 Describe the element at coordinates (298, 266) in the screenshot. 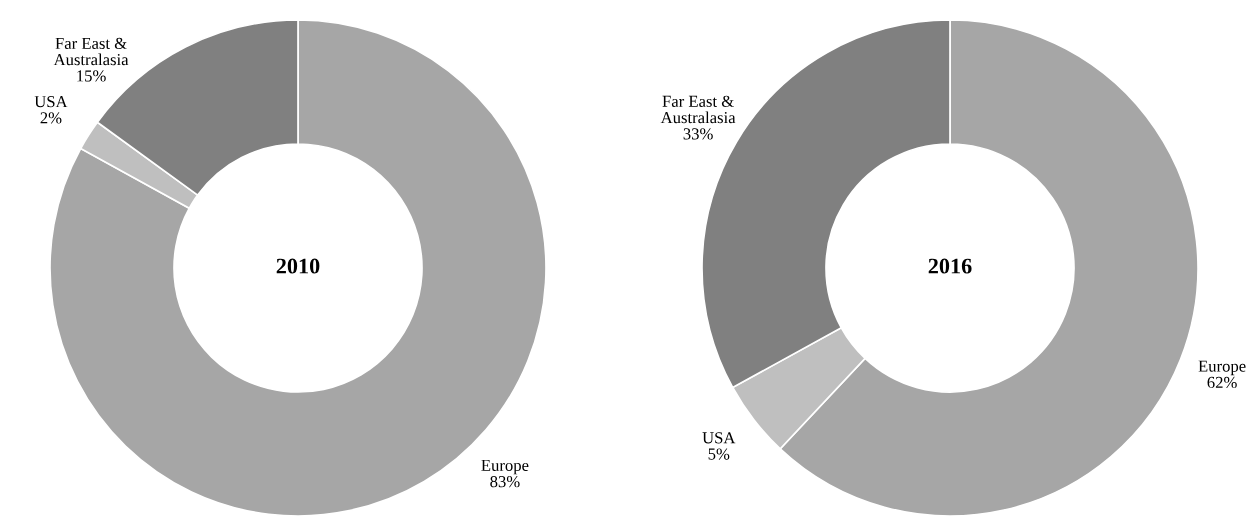

I see `text: 2010` at that location.